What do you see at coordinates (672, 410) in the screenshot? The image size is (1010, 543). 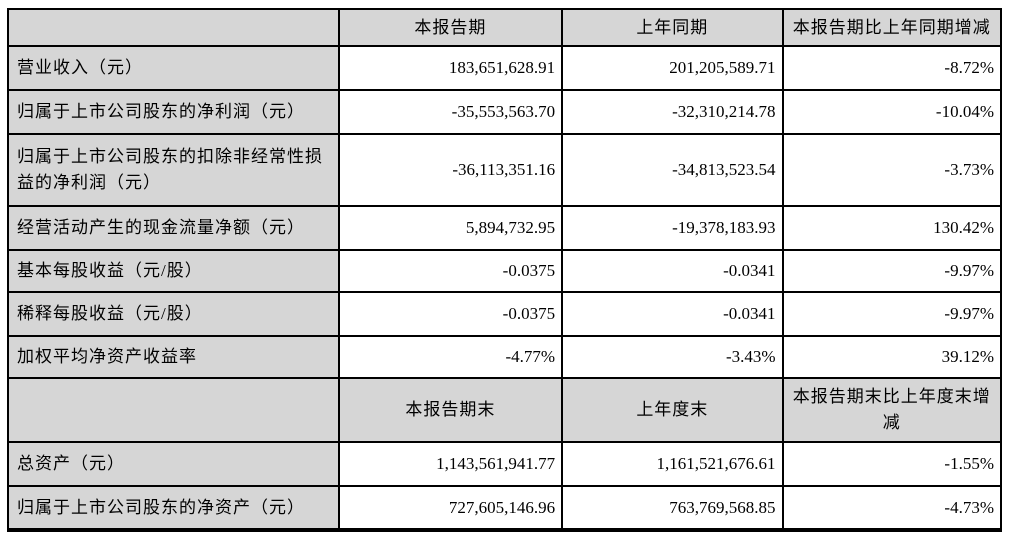 I see `header-cell-prior-year-end: 上年度末` at bounding box center [672, 410].